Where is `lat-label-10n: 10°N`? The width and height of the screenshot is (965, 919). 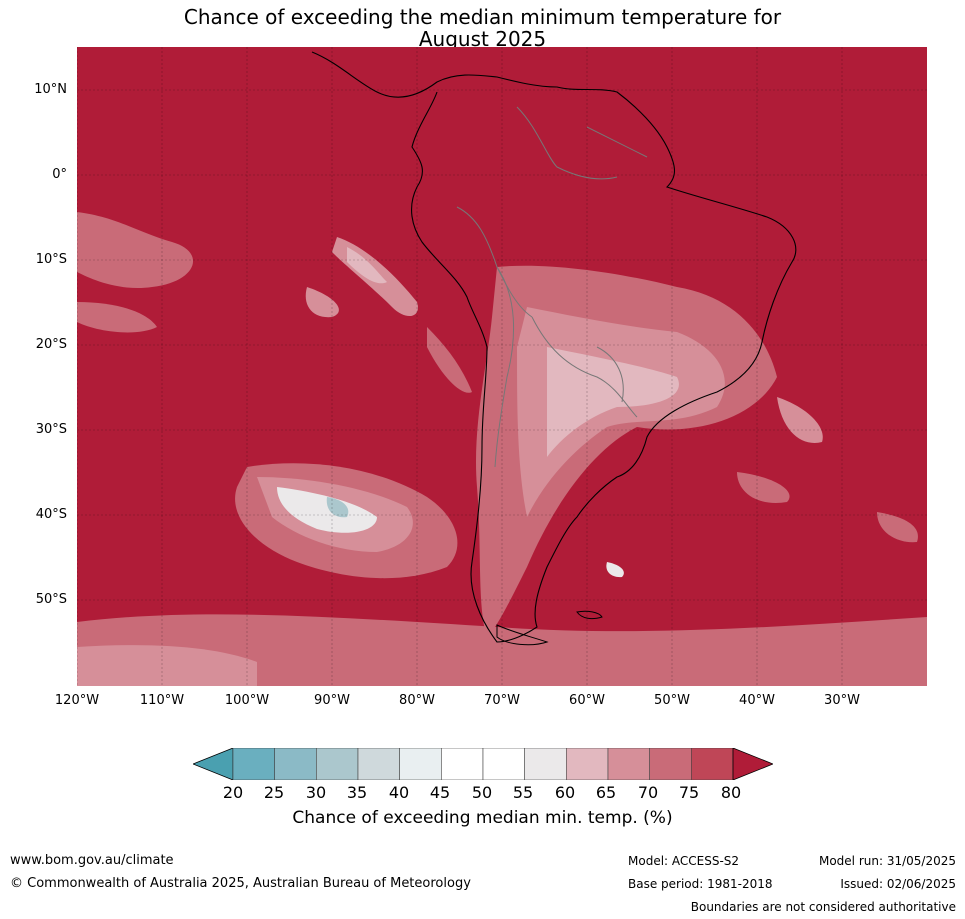 lat-label-10n: 10°N is located at coordinates (50, 89).